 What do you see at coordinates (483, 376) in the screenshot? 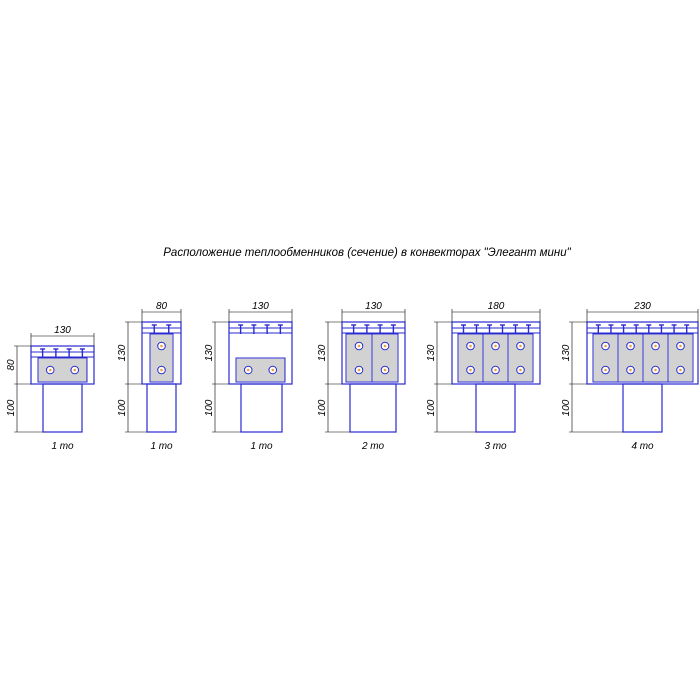
I see `convector-unit-5: 180 130 100 3 то` at bounding box center [483, 376].